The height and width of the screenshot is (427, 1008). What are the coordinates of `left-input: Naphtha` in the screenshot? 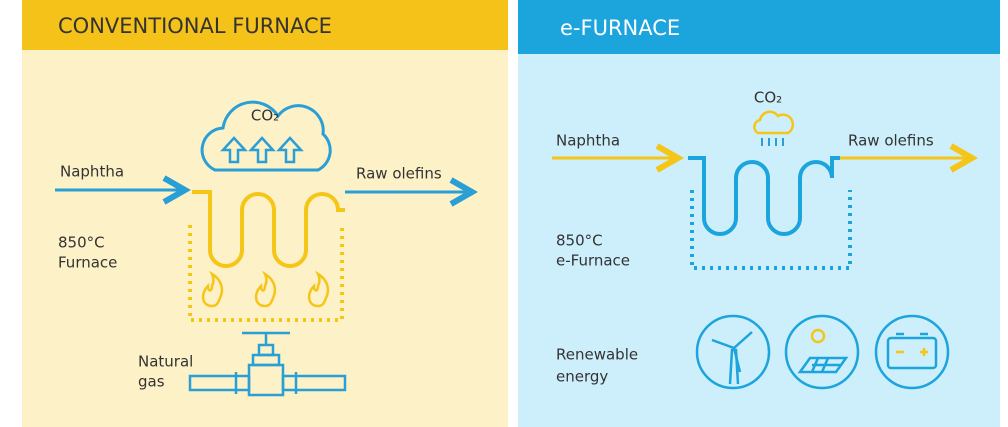 It's located at (92, 172).